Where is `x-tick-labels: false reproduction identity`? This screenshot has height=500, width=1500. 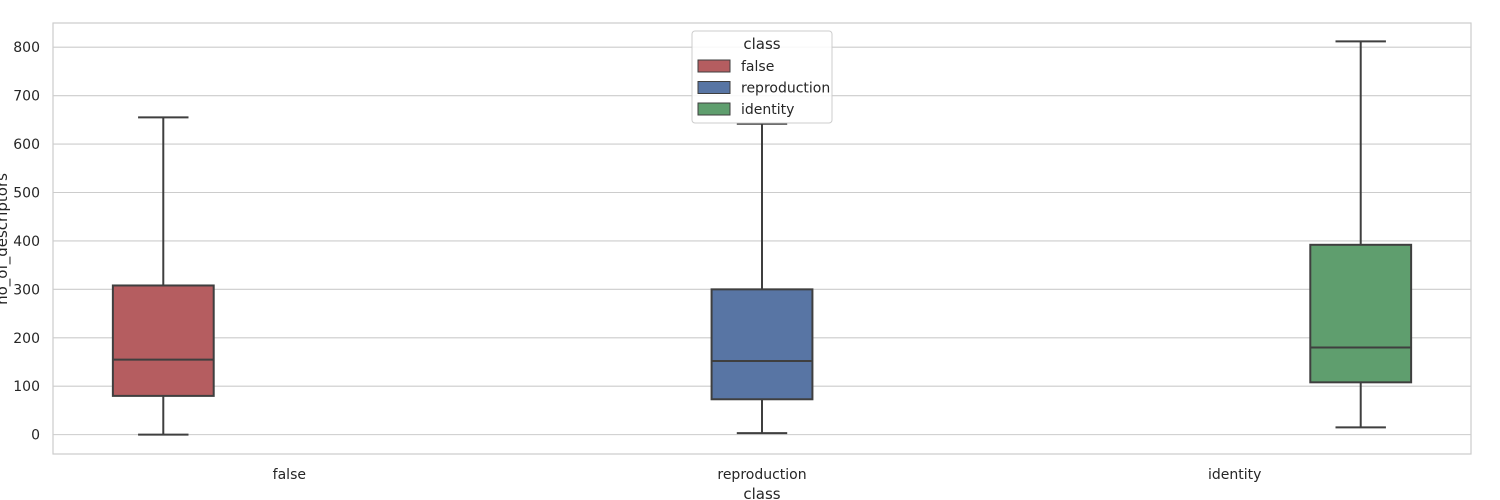
x-tick-labels: false reproduction identity is located at coordinates (767, 475).